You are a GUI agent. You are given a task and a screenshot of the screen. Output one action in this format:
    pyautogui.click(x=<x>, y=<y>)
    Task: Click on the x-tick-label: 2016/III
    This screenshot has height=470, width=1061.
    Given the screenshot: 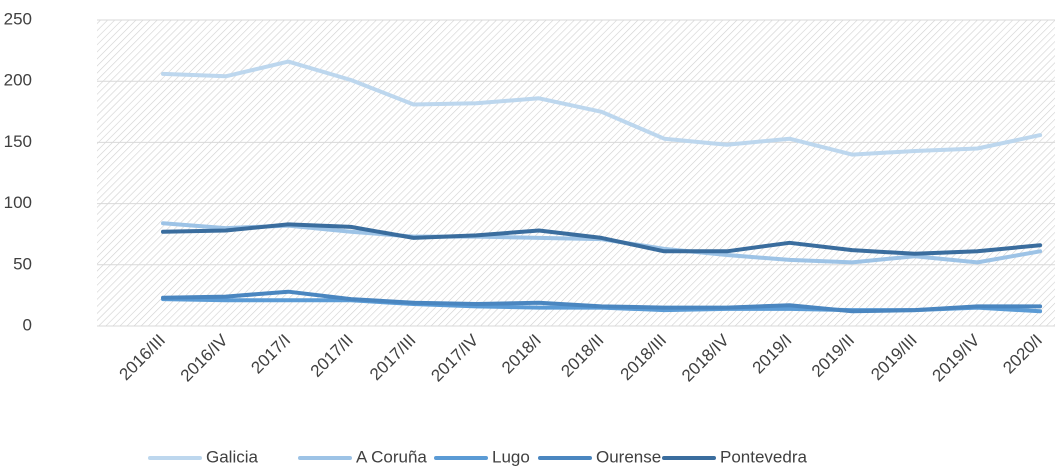 What is the action you would take?
    pyautogui.click(x=142, y=358)
    